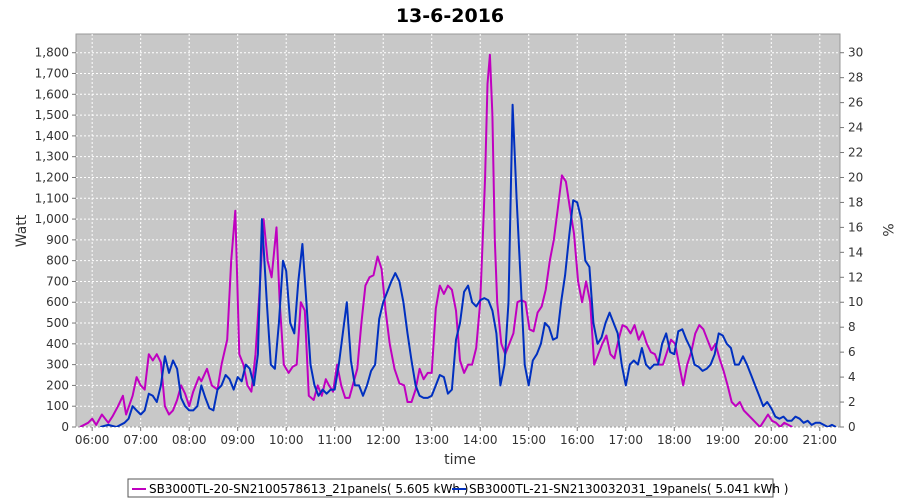 This screenshot has width=900, height=500. What do you see at coordinates (334, 440) in the screenshot?
I see `x-tick-label: 11:00` at bounding box center [334, 440].